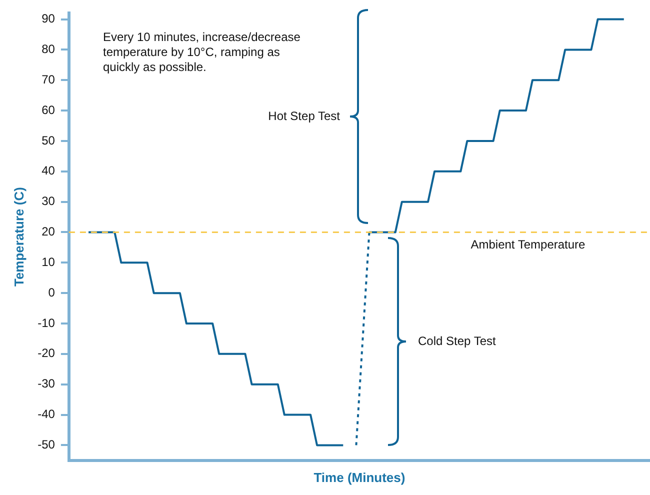 The height and width of the screenshot is (495, 650). I want to click on x-axis-title: Time (Minutes), so click(360, 477).